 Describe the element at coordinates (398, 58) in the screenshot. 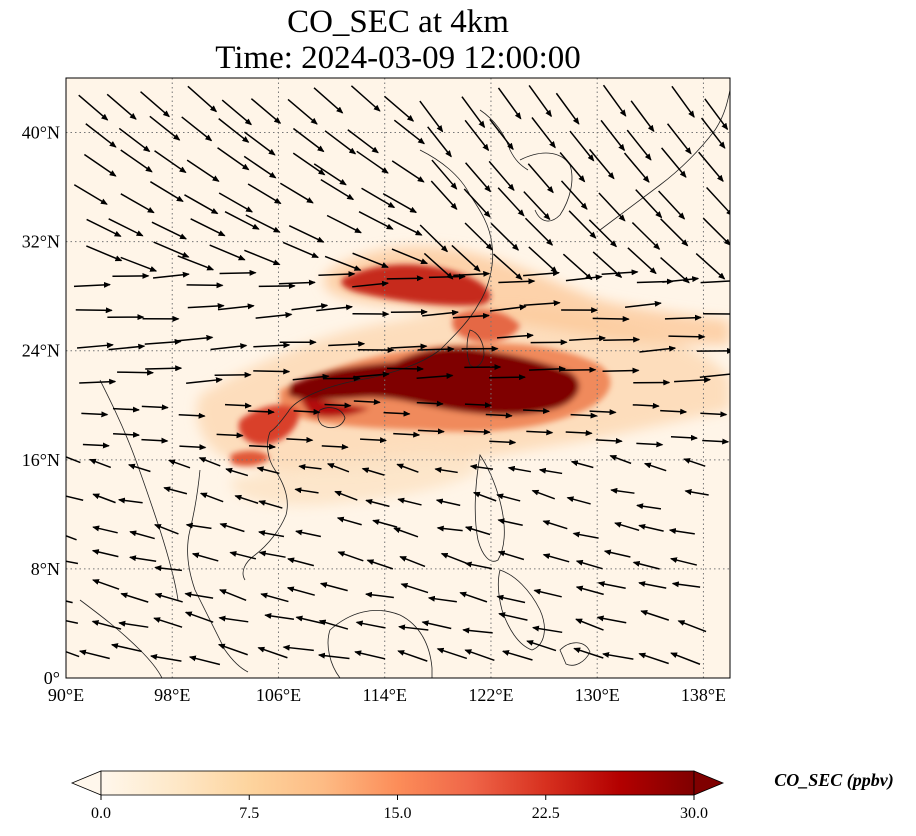

I see `map-title-line2: Time: 2024-03-09 12:00:00` at that location.